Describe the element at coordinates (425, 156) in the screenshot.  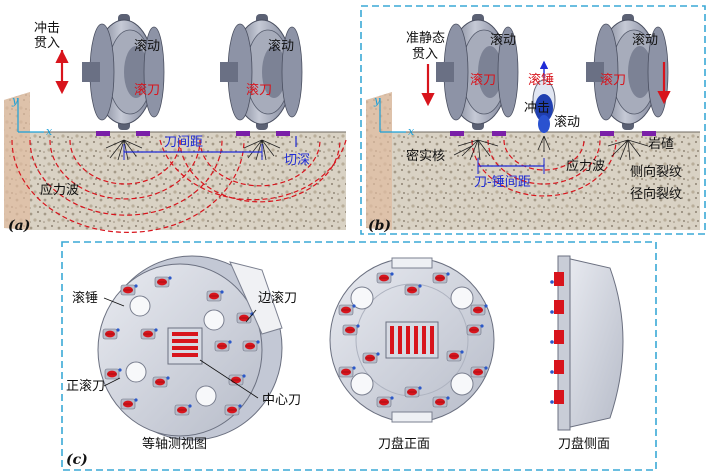
I see `dense-core-label: 密实核` at that location.